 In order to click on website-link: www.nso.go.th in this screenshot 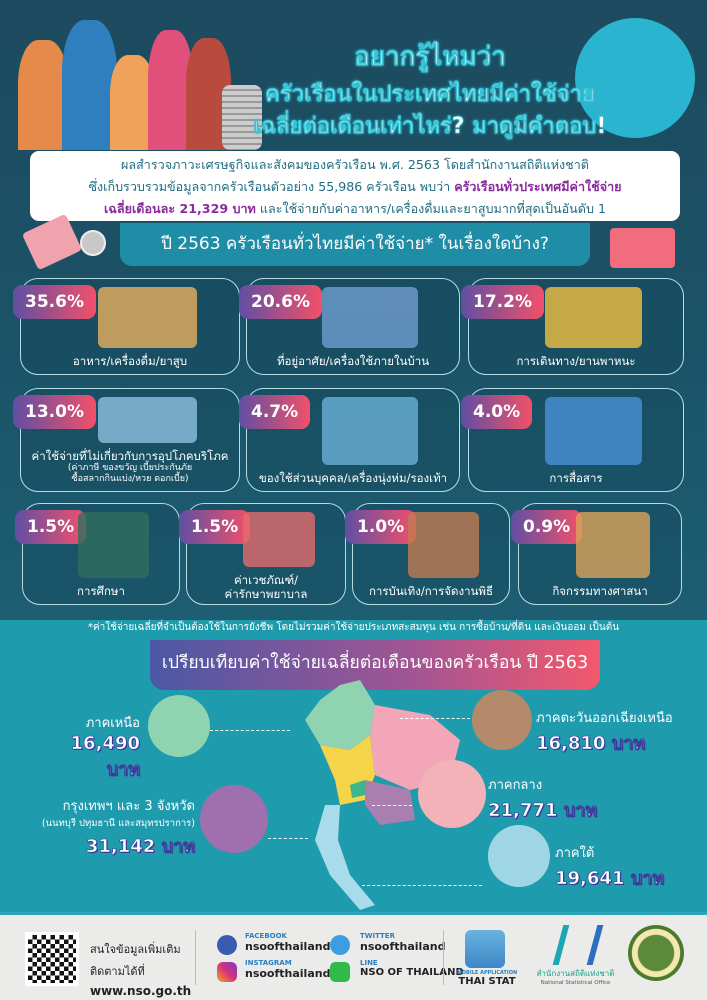, I will do `click(141, 991)`.